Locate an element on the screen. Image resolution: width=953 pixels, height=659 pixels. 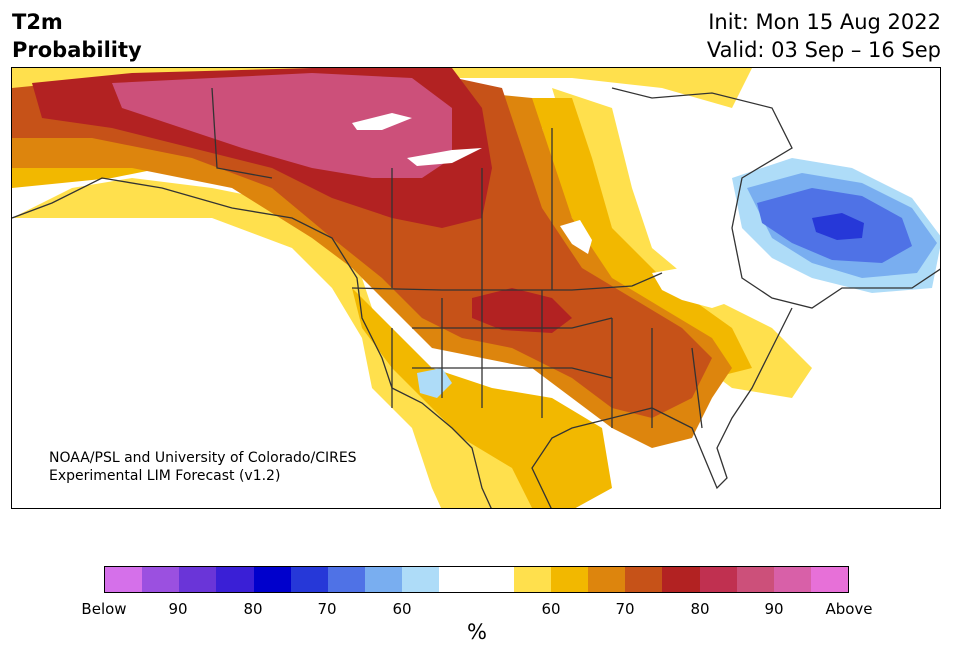
lake-winnipeg is located at coordinates (576, 237).